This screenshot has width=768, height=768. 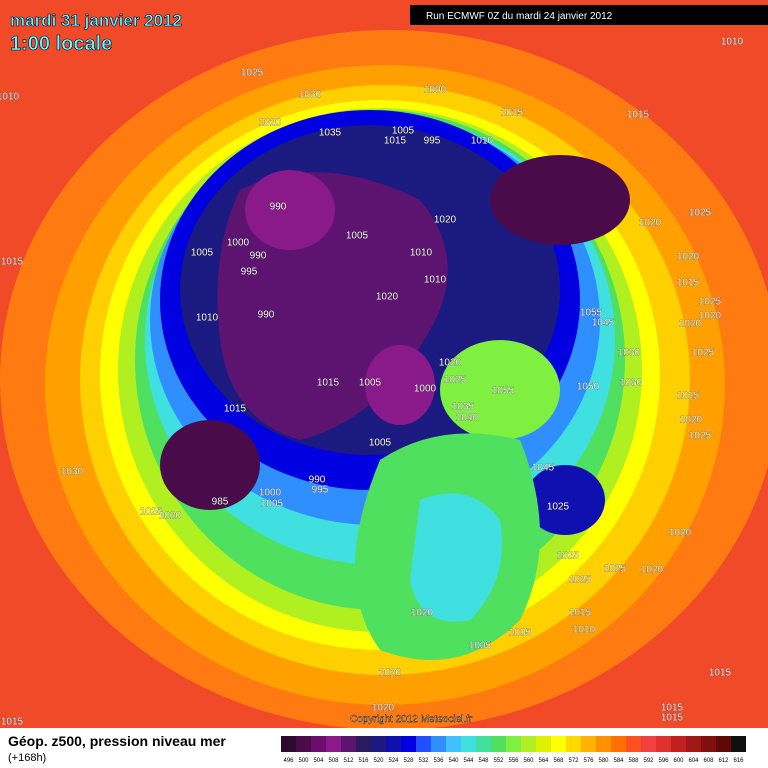 I want to click on colorbar-label: 612, so click(x=723, y=761).